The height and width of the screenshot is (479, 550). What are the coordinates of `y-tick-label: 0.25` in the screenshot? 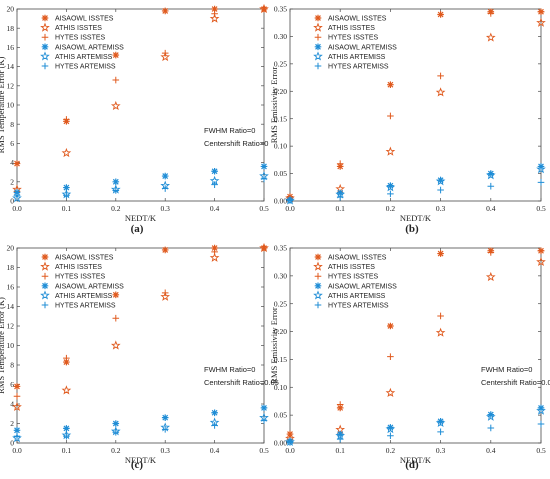 It's located at (280, 303).